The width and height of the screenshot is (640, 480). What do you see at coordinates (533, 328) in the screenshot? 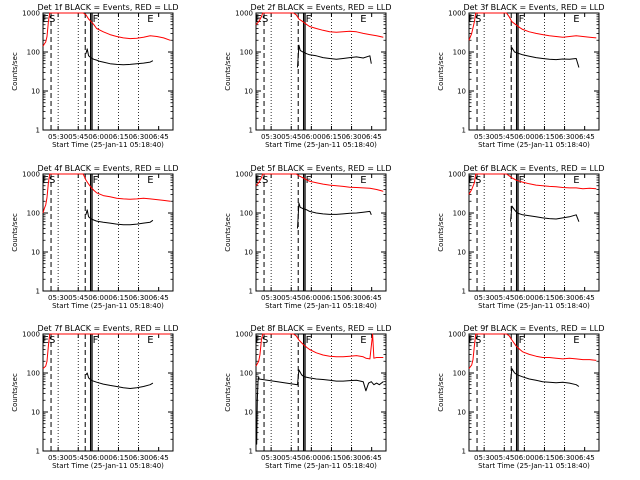
I see `panel-title: Det 9f BLACK = Events, RED = LLD` at bounding box center [533, 328].